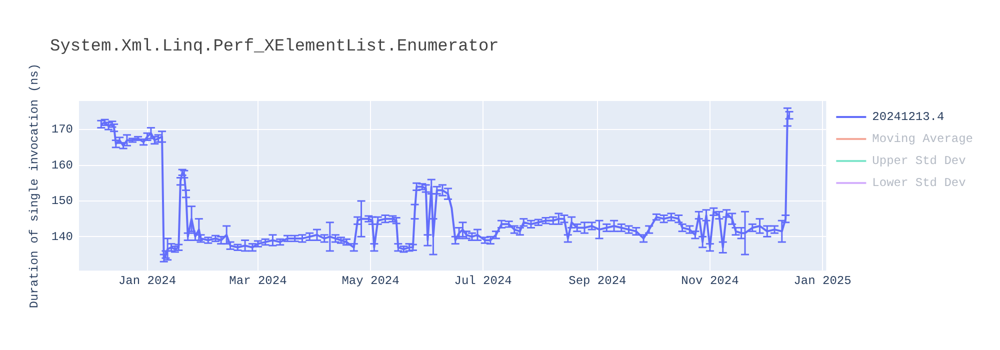  Describe the element at coordinates (597, 281) in the screenshot. I see `x-tick-label: Sep 2024` at that location.